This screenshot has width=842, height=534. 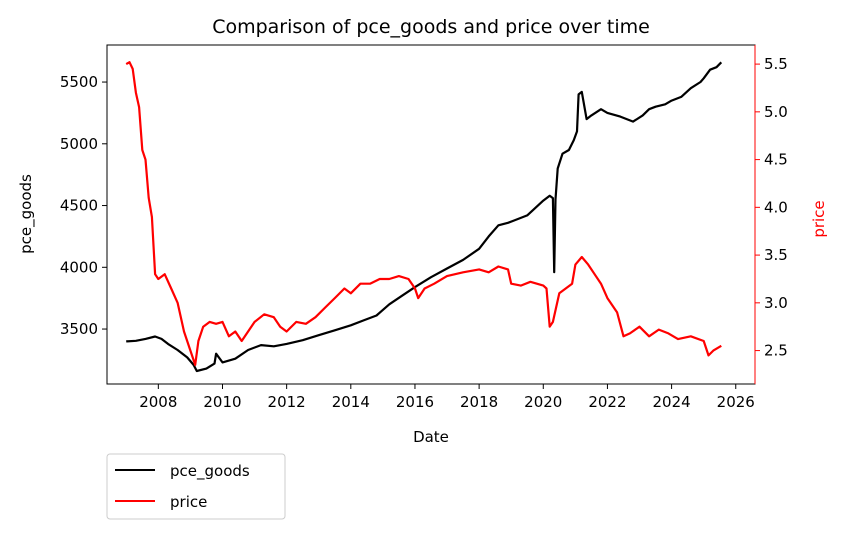 What do you see at coordinates (222, 402) in the screenshot?
I see `x-tick-label: 2010` at bounding box center [222, 402].